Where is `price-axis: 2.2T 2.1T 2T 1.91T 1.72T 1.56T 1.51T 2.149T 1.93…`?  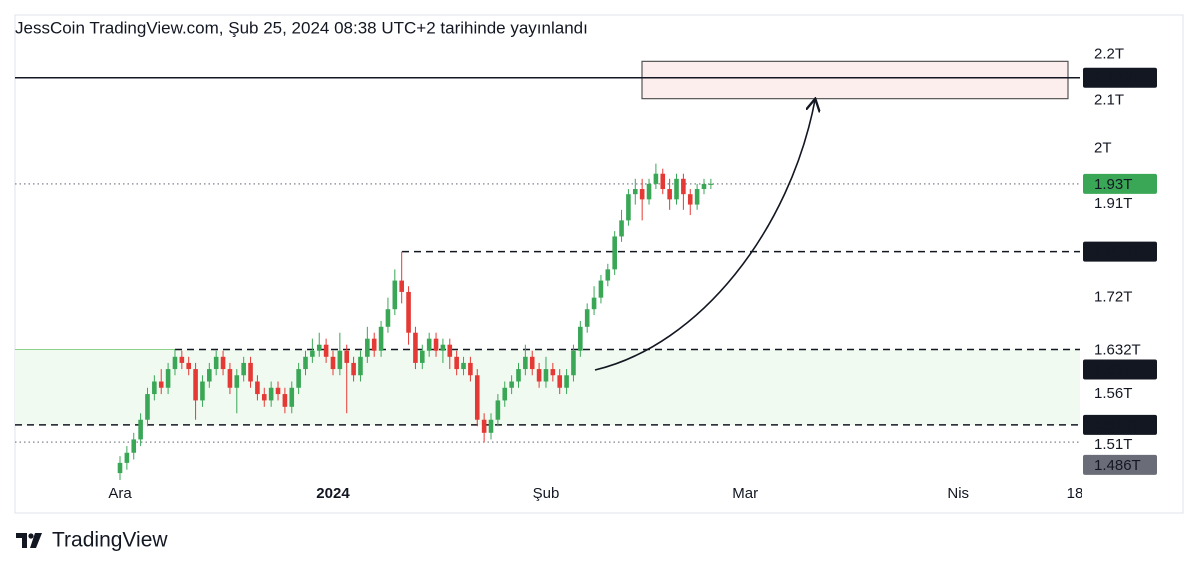
price-axis: 2.2T 2.1T 2T 1.91T 1.72T 1.56T 1.51T 2.149T 1.93… is located at coordinates (1120, 260).